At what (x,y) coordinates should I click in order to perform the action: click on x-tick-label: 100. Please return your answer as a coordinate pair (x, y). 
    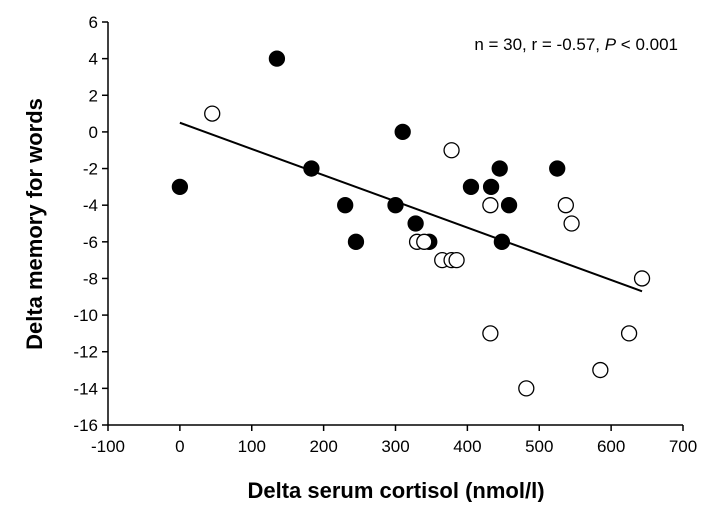
    Looking at the image, I should click on (252, 446).